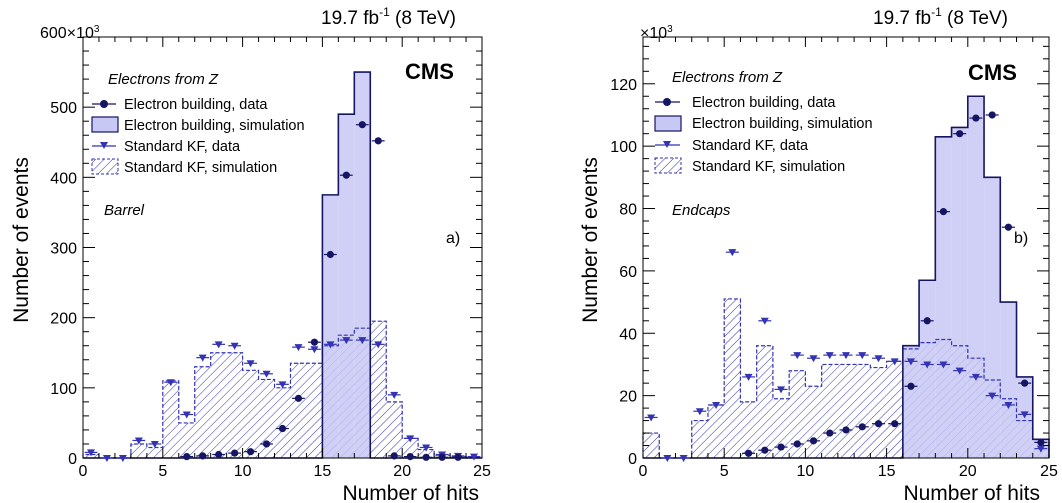 The width and height of the screenshot is (1062, 503). Describe the element at coordinates (668, 123) in the screenshot. I see `legend-swatch-filled` at that location.